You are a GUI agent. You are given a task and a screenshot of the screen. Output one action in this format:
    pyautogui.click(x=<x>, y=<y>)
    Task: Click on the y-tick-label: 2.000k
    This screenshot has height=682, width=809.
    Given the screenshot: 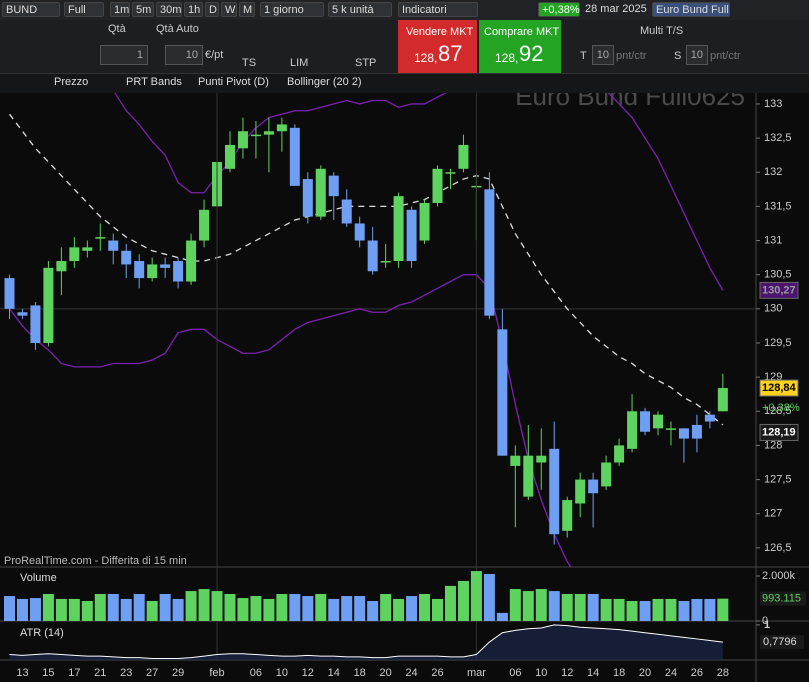 What is the action you would take?
    pyautogui.click(x=779, y=576)
    